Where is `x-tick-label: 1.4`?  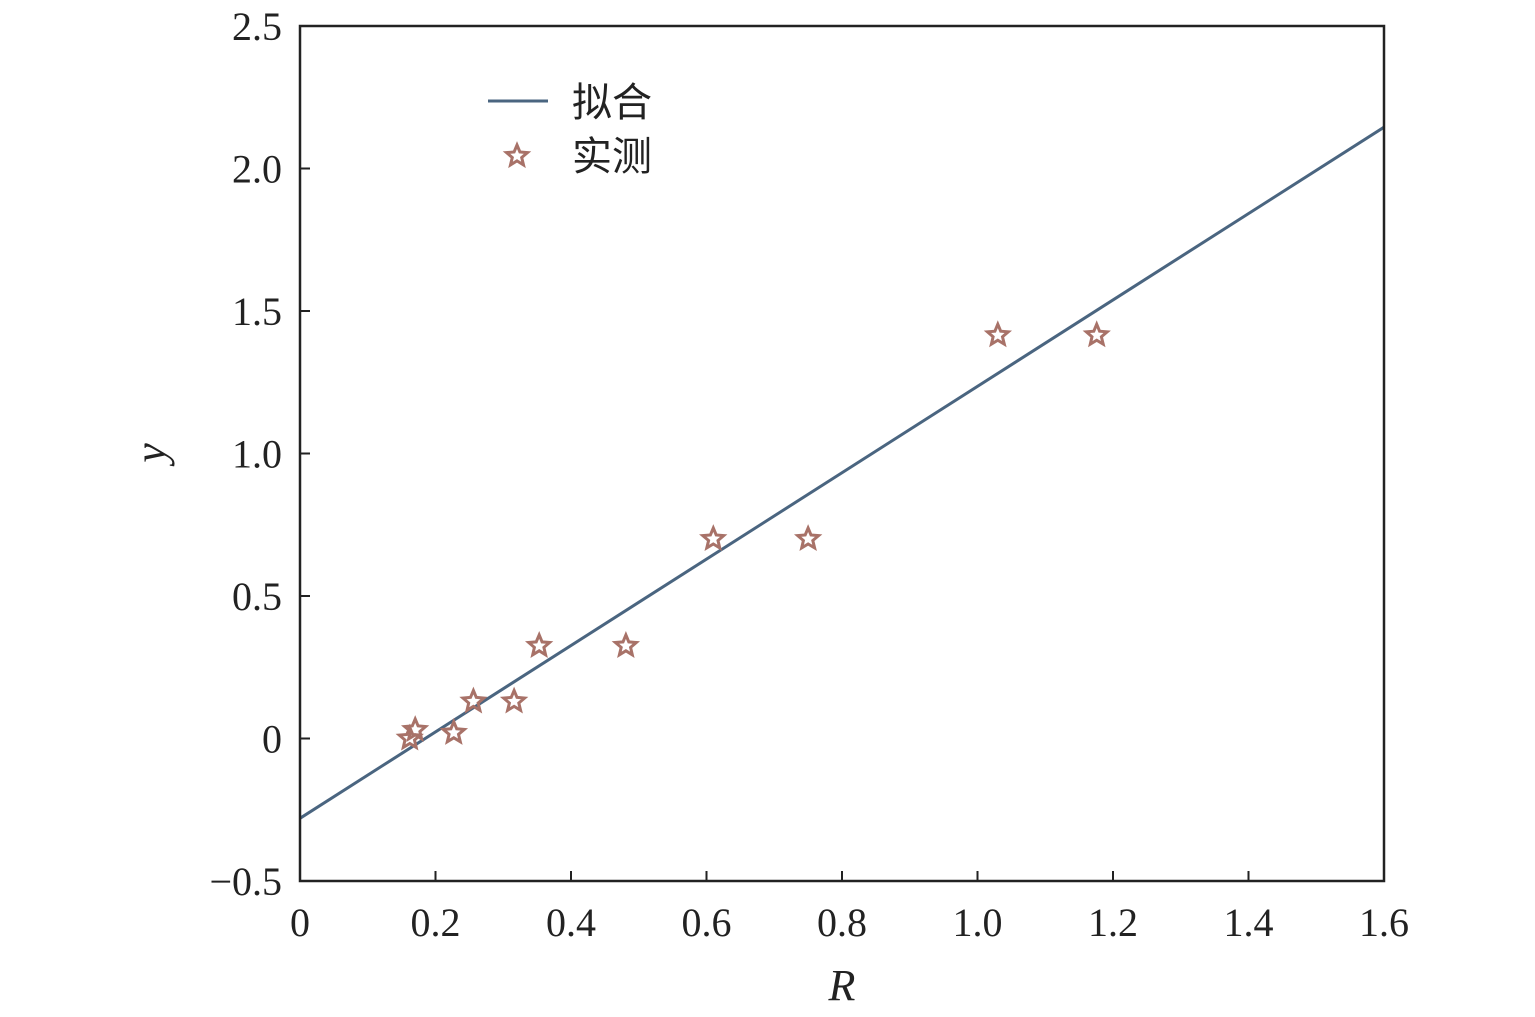 x-tick-label: 1.4 is located at coordinates (1249, 922).